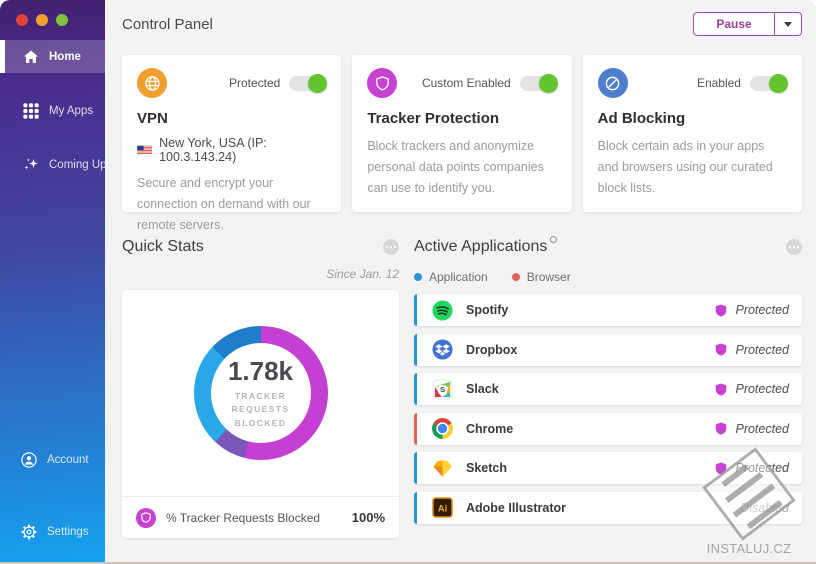 Image resolution: width=816 pixels, height=564 pixels. Describe the element at coordinates (442, 428) in the screenshot. I see `chrome-icon` at that location.